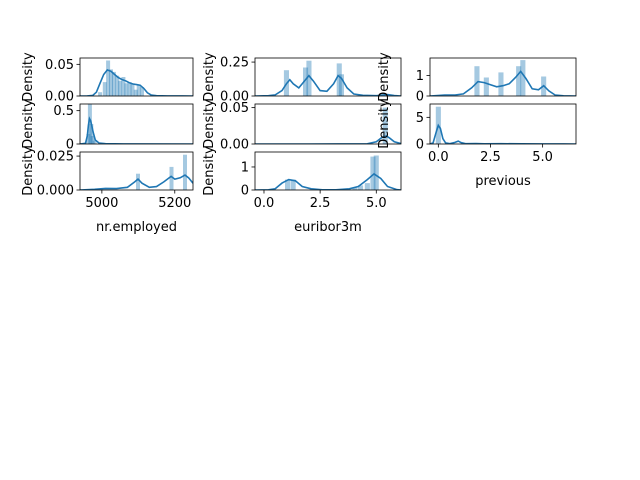 This screenshot has height=480, width=640. I want to click on subplot-previous_a: 0 1 Density, so click(477, 78).